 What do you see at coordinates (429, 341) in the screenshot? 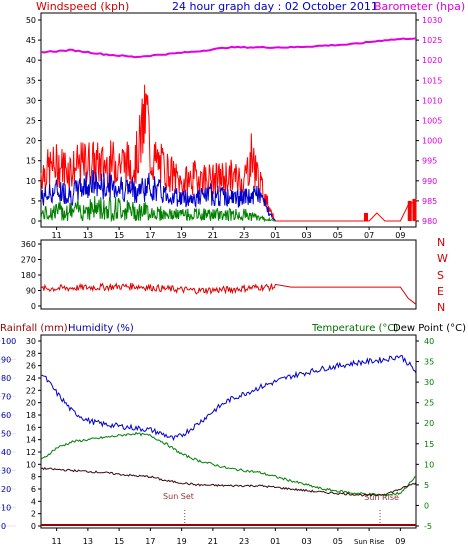
I see `temp-y-tick-label: 40` at bounding box center [429, 341].